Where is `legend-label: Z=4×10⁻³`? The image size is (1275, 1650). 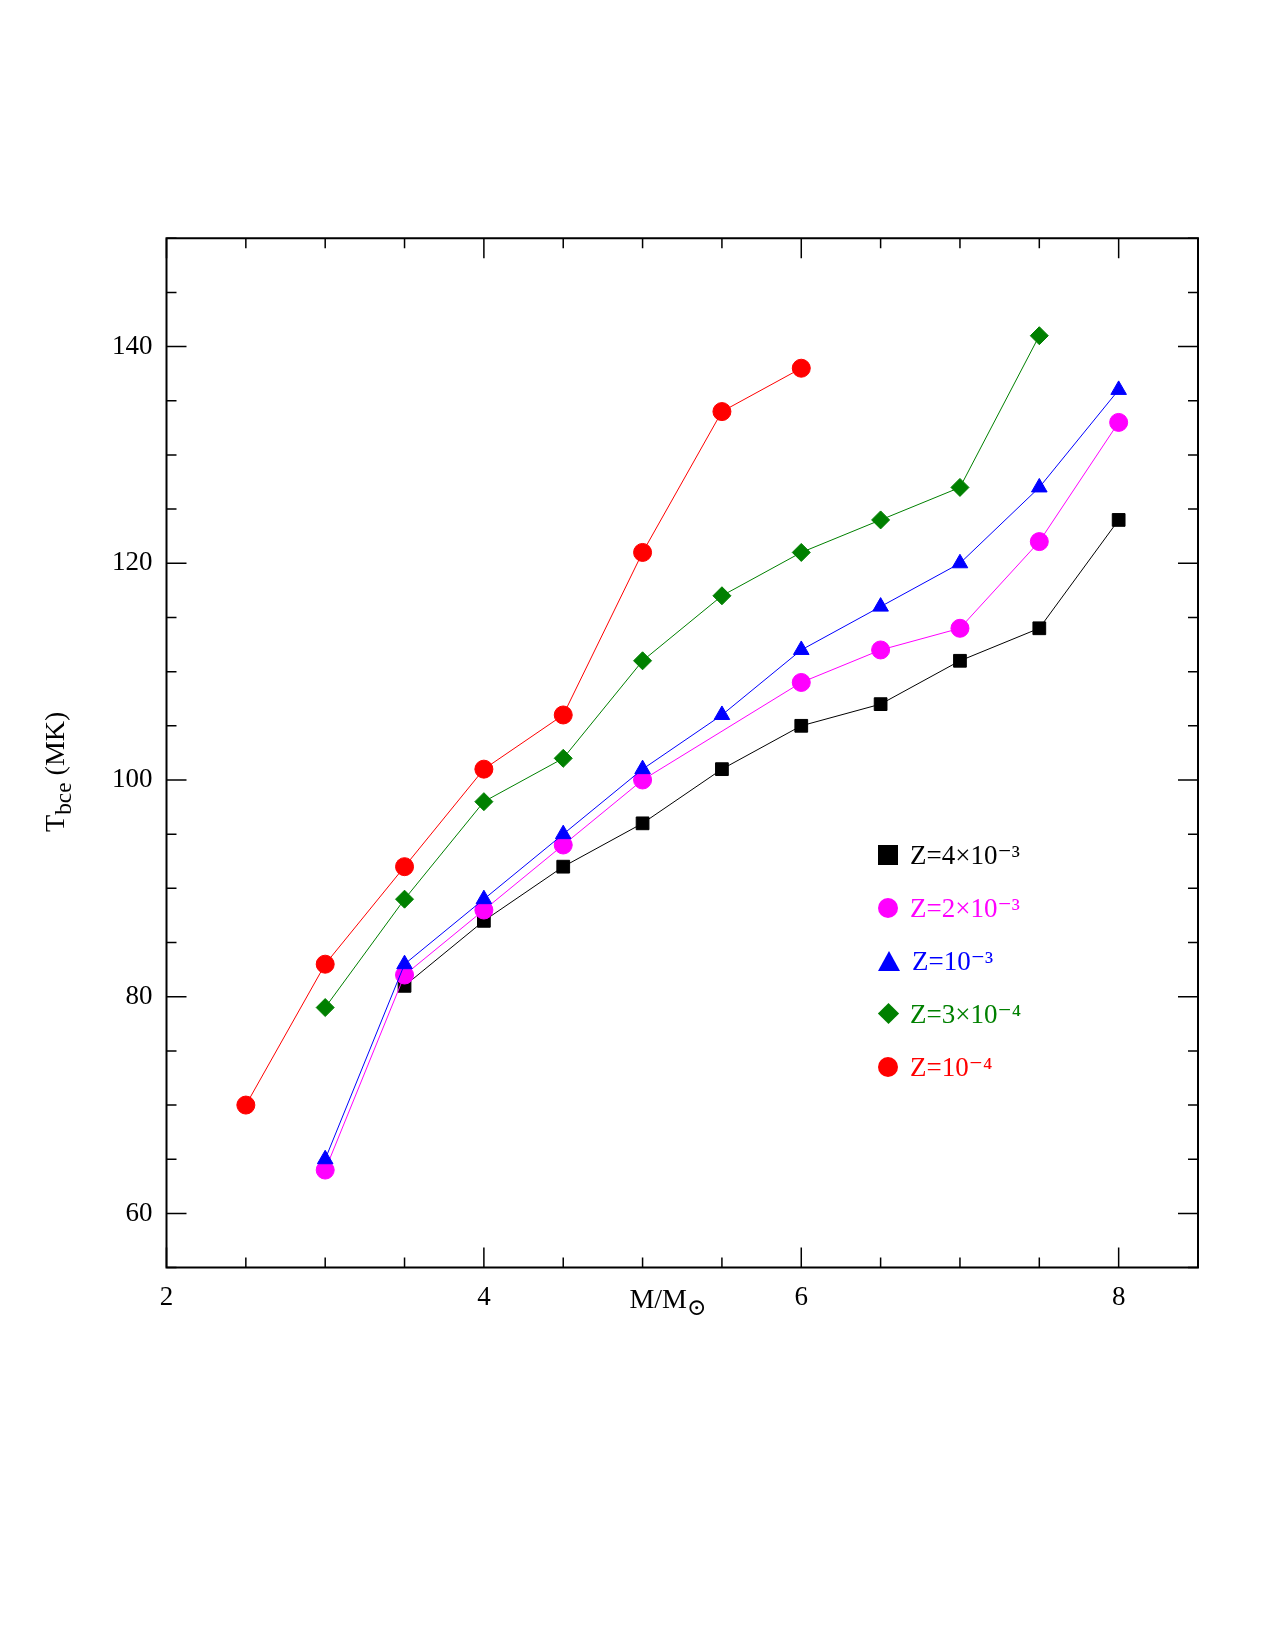 legend-label: Z=4×10⁻³ is located at coordinates (965, 854).